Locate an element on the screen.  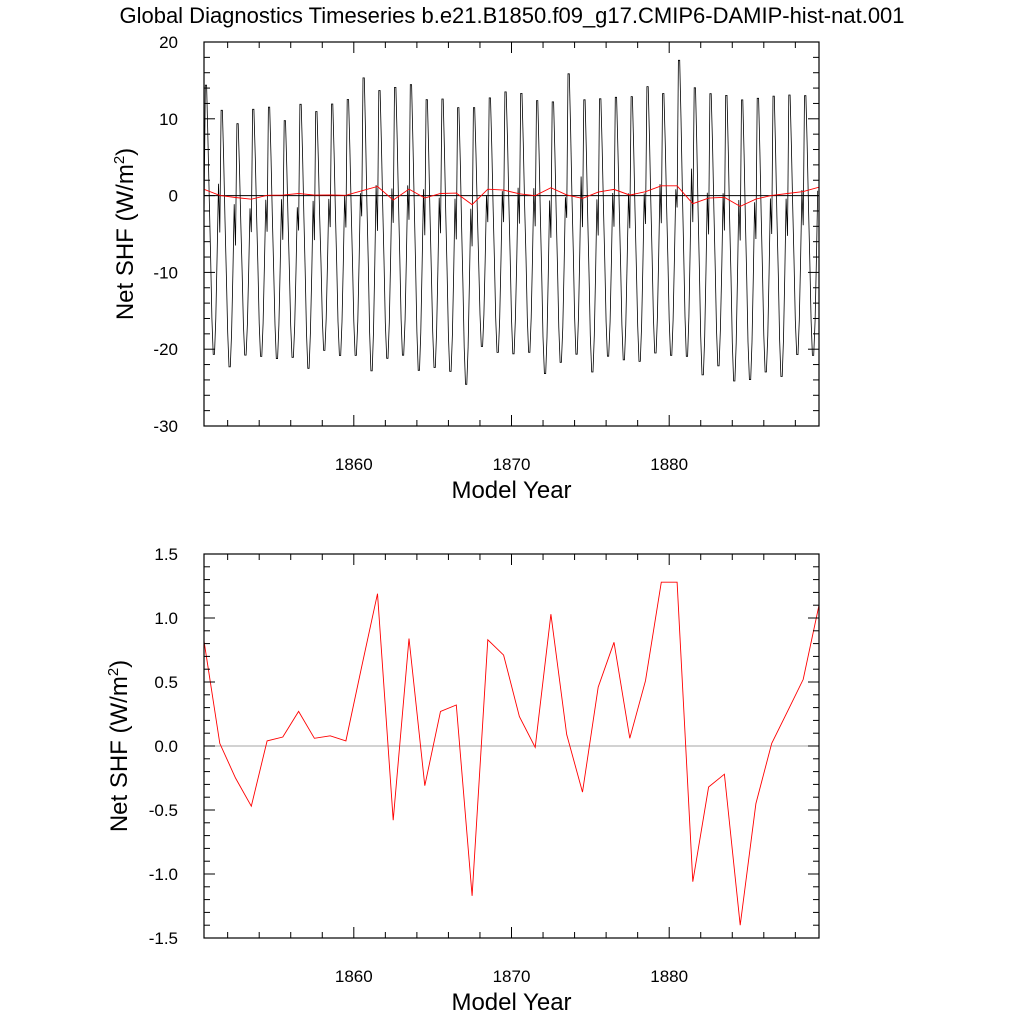
y-tick-label: 10 is located at coordinates (168, 119).